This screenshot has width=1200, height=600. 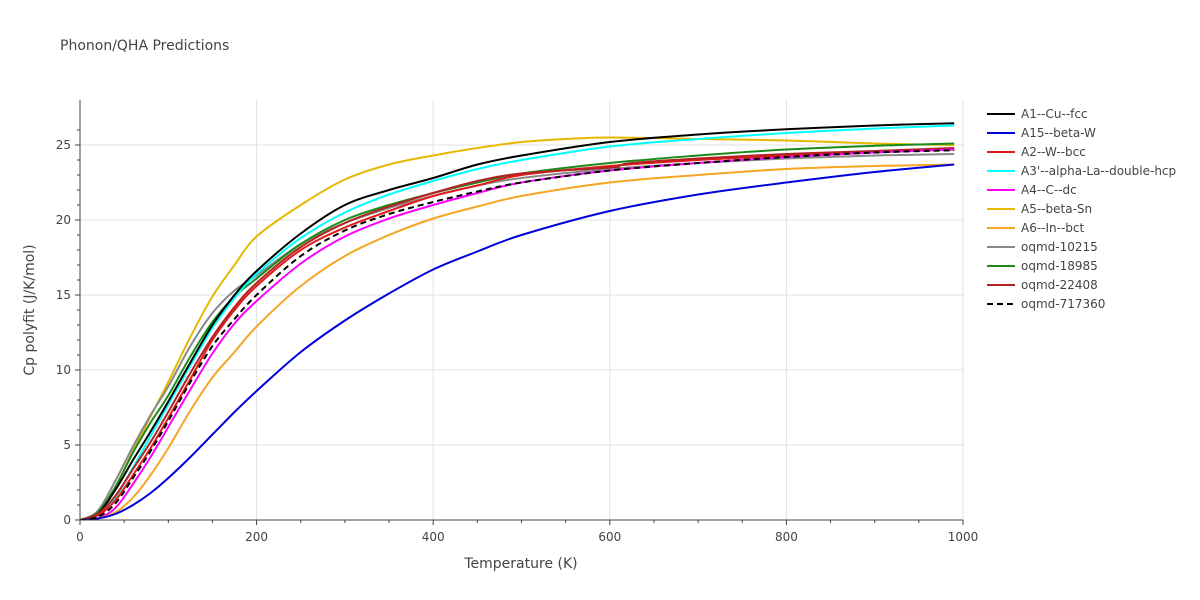 I want to click on x-tick-label: 800, so click(x=786, y=537).